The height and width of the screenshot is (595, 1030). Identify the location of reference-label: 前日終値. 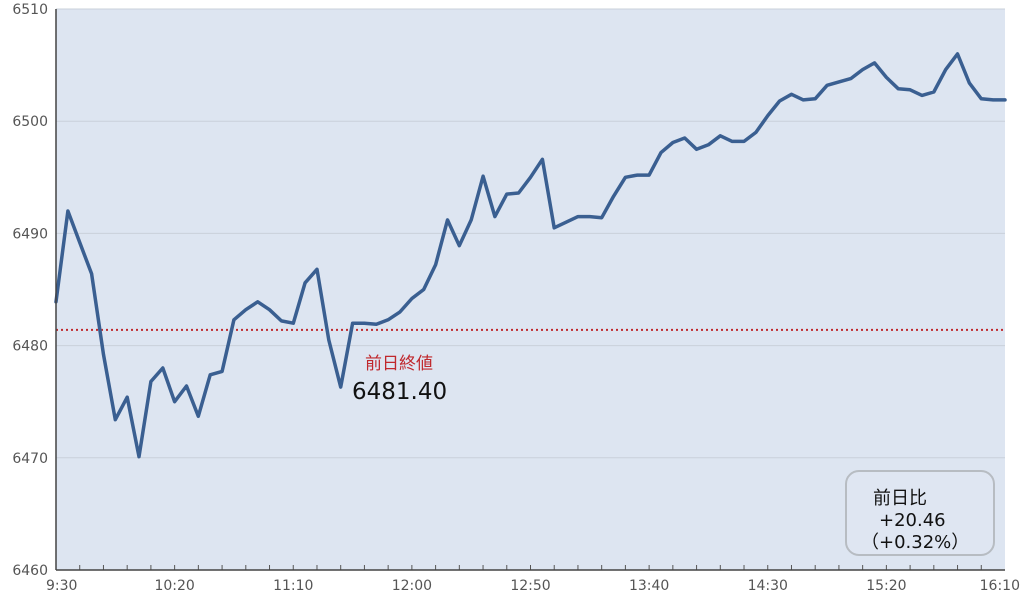
(399, 364).